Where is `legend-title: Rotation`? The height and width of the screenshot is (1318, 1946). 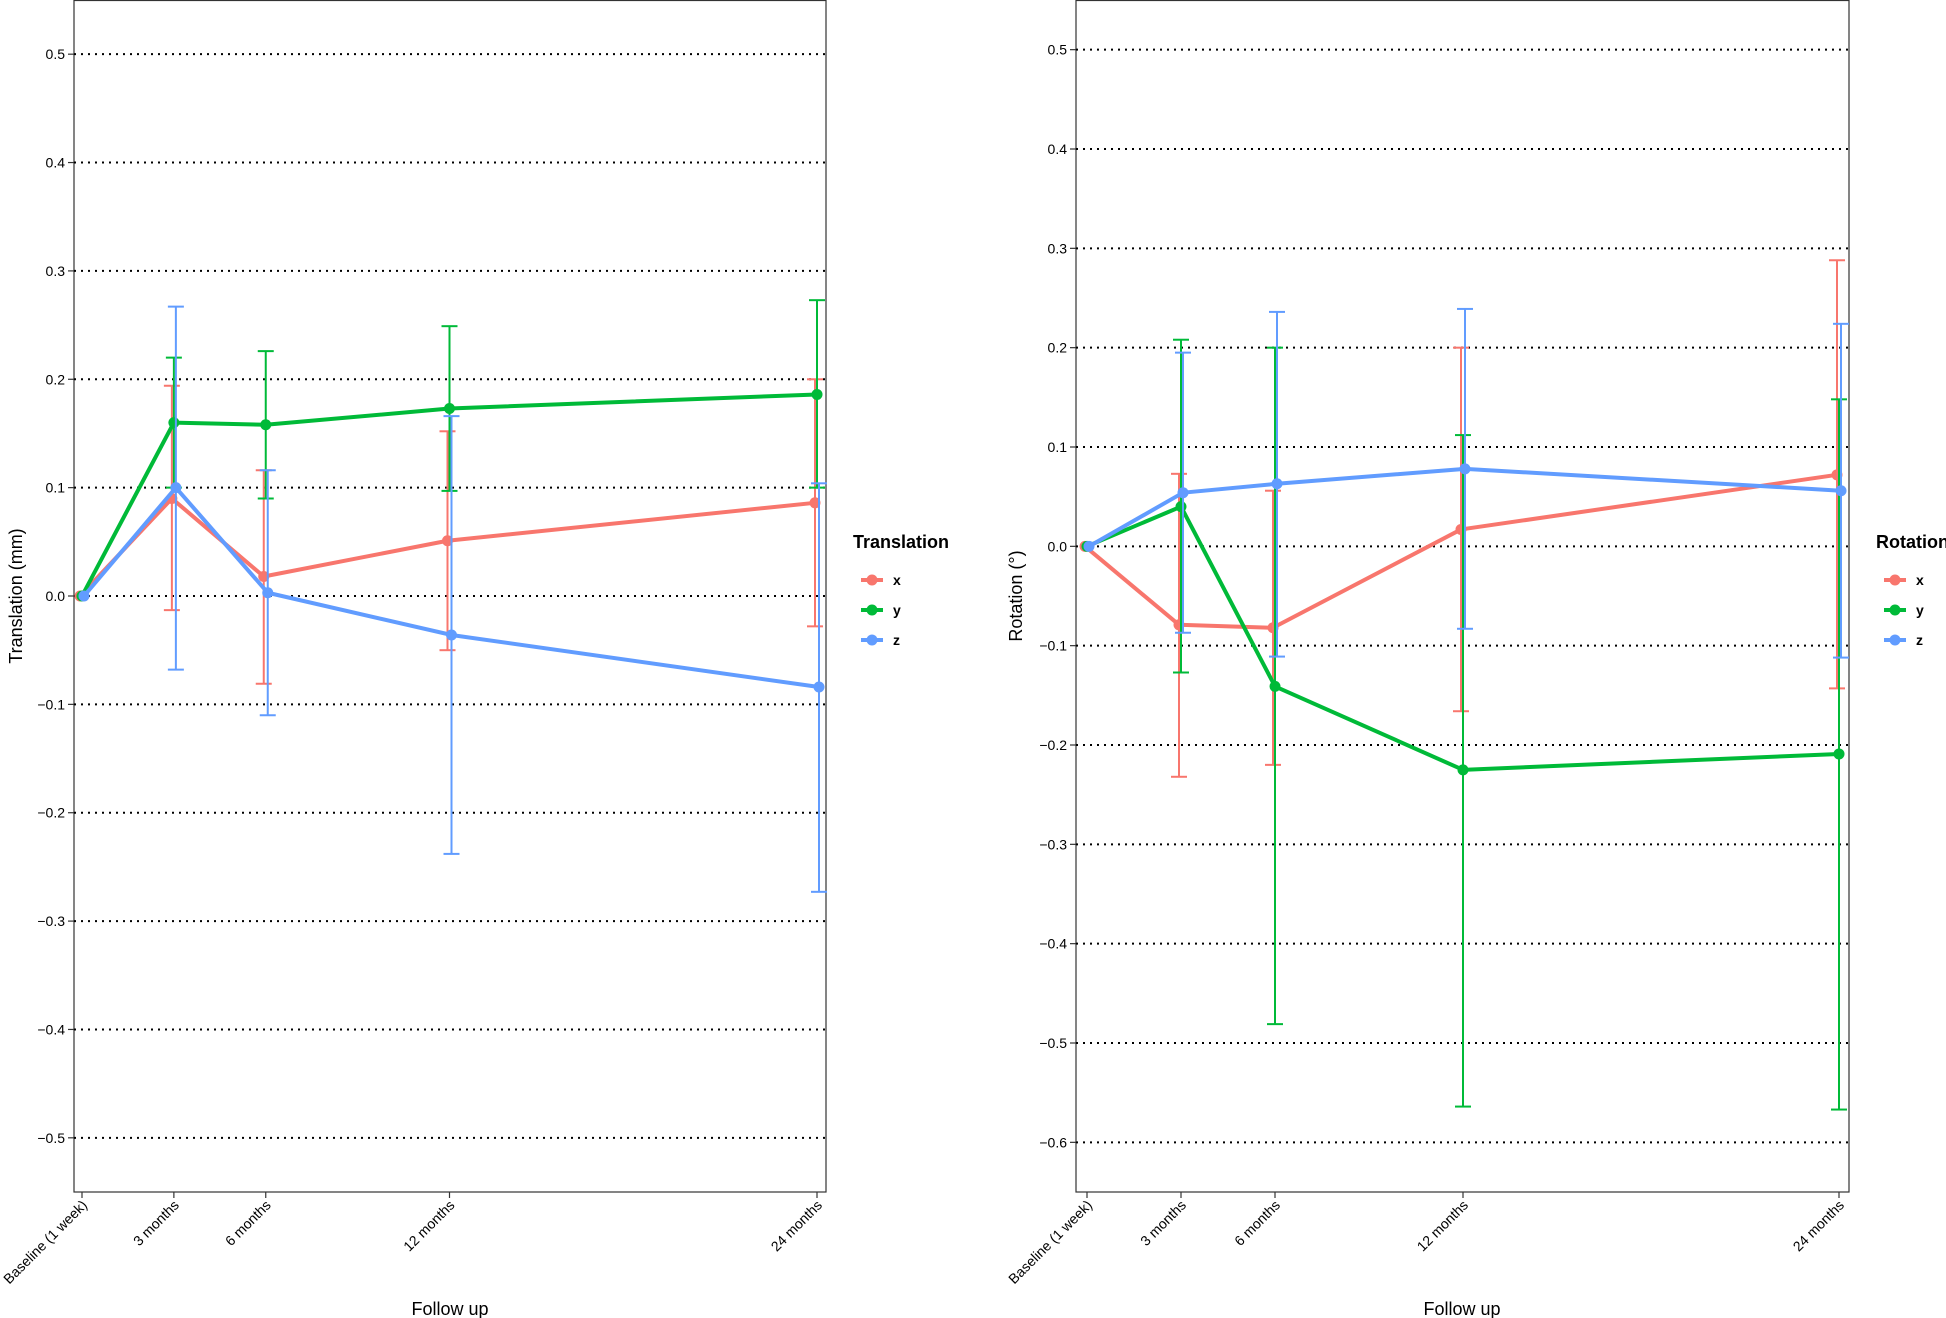 legend-title: Rotation is located at coordinates (1911, 542).